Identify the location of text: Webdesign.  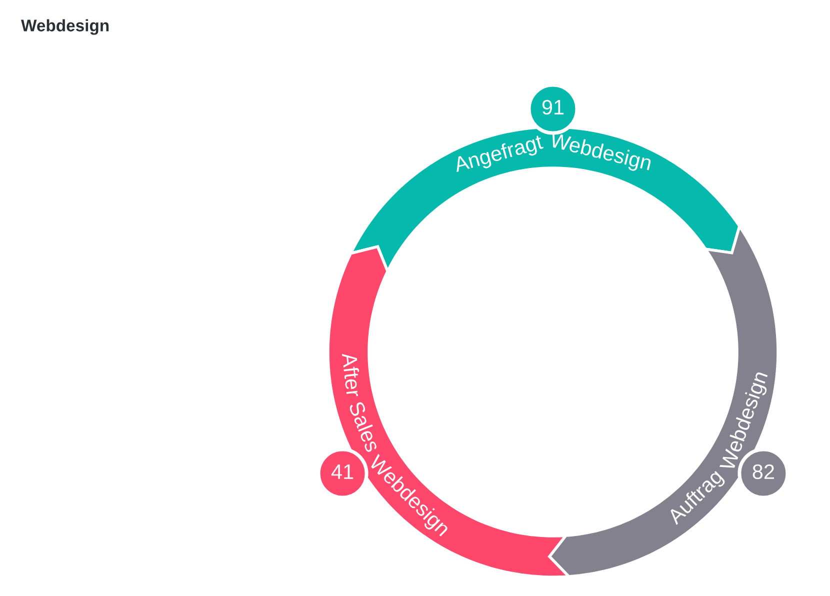
(65, 27).